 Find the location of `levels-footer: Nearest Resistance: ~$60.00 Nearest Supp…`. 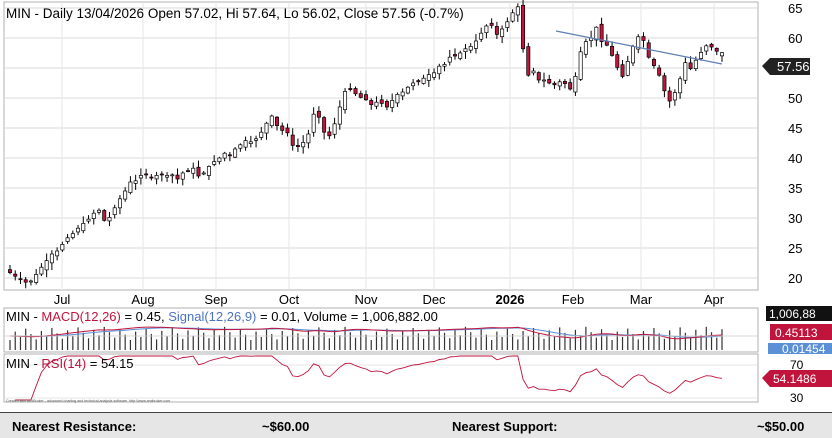

levels-footer: Nearest Resistance: ~$60.00 Nearest Supp… is located at coordinates (416, 425).